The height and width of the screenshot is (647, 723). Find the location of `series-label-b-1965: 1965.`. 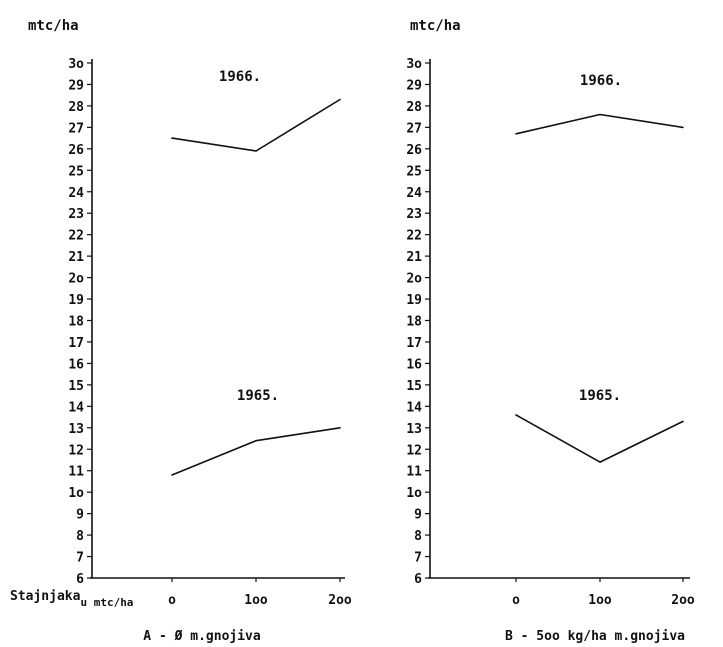

series-label-b-1965: 1965. is located at coordinates (600, 396).